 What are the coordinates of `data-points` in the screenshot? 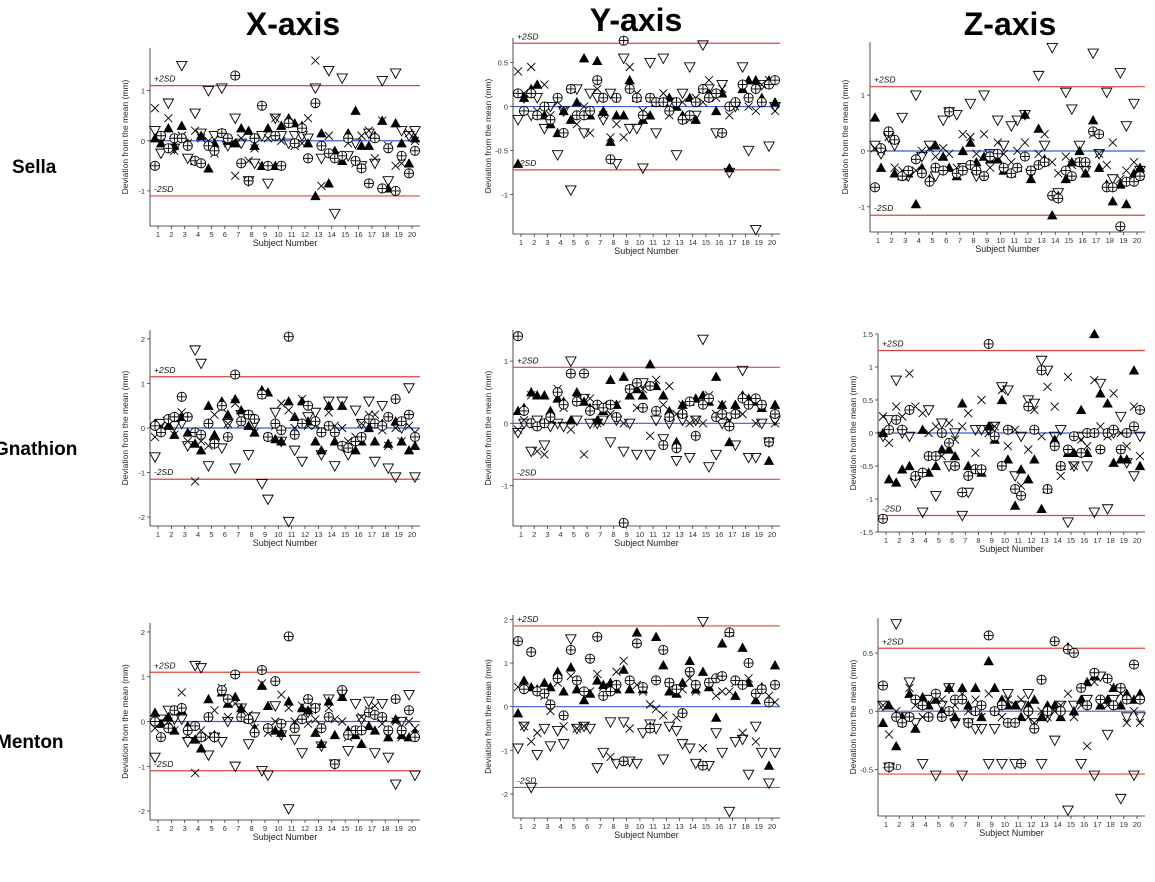 It's located at (285, 723).